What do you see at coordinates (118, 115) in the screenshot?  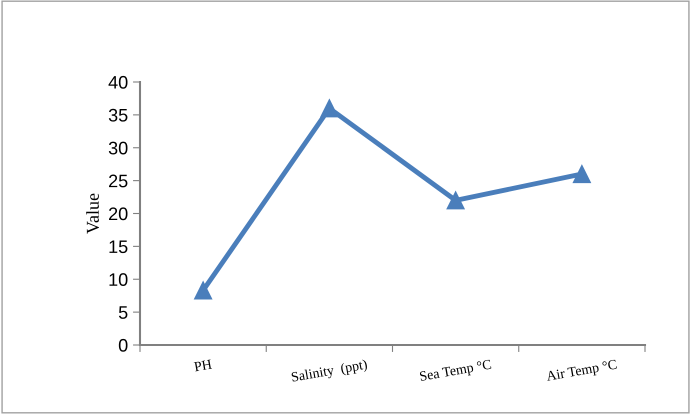 I see `y-tick-label: 35` at bounding box center [118, 115].